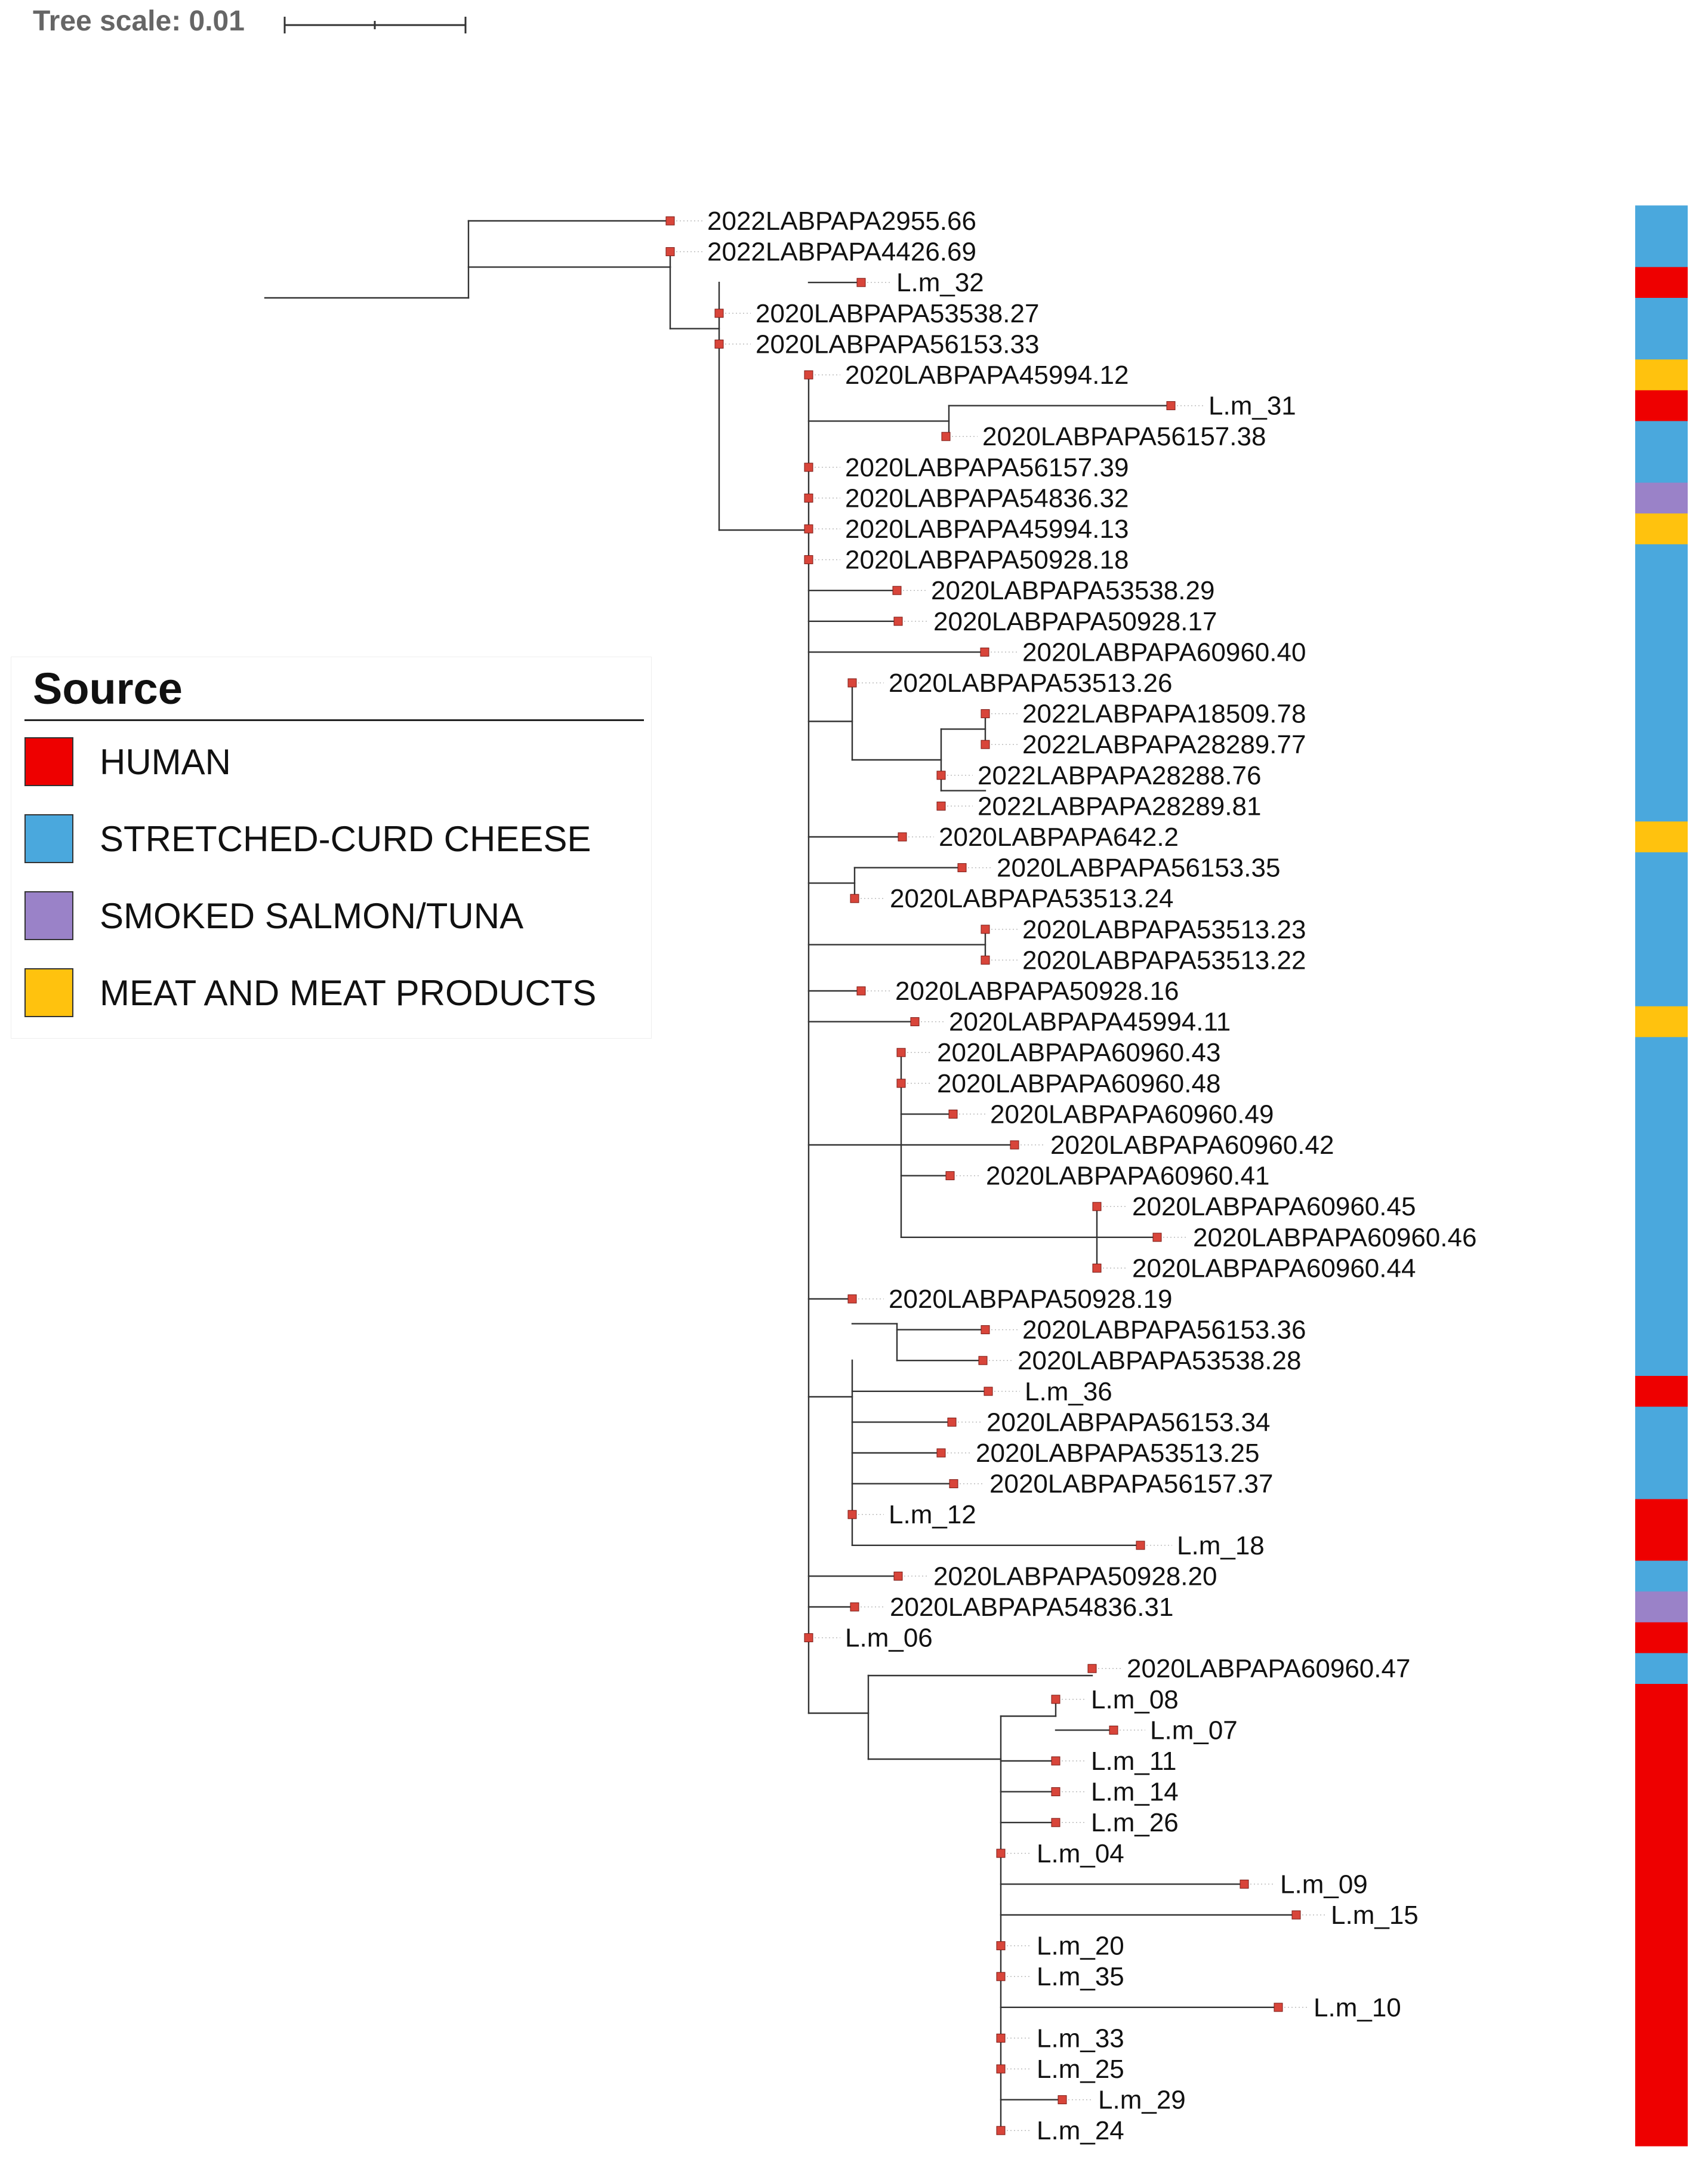 This screenshot has width=1708, height=2171. I want to click on tree-scale-label: Tree scale: 0.01, so click(139, 21).